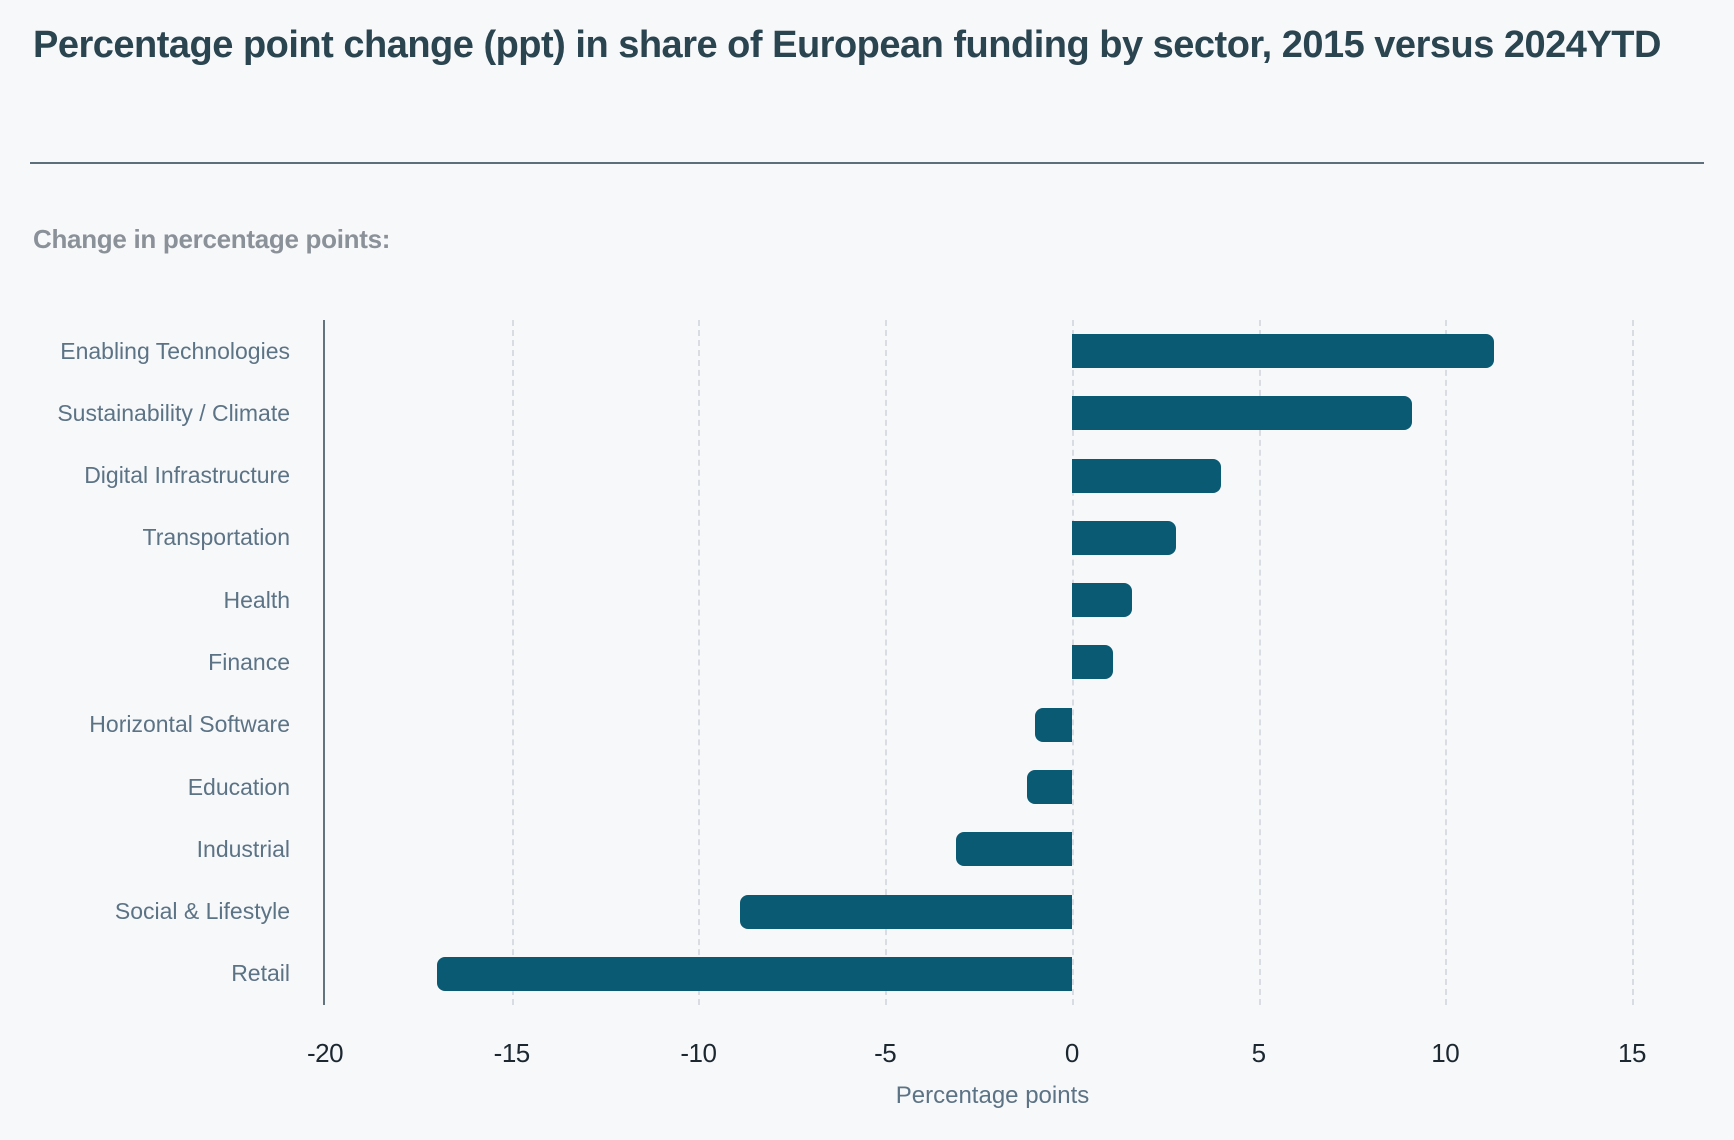 This screenshot has width=1734, height=1140. Describe the element at coordinates (189, 724) in the screenshot. I see `category-label: Horizontal Software` at that location.